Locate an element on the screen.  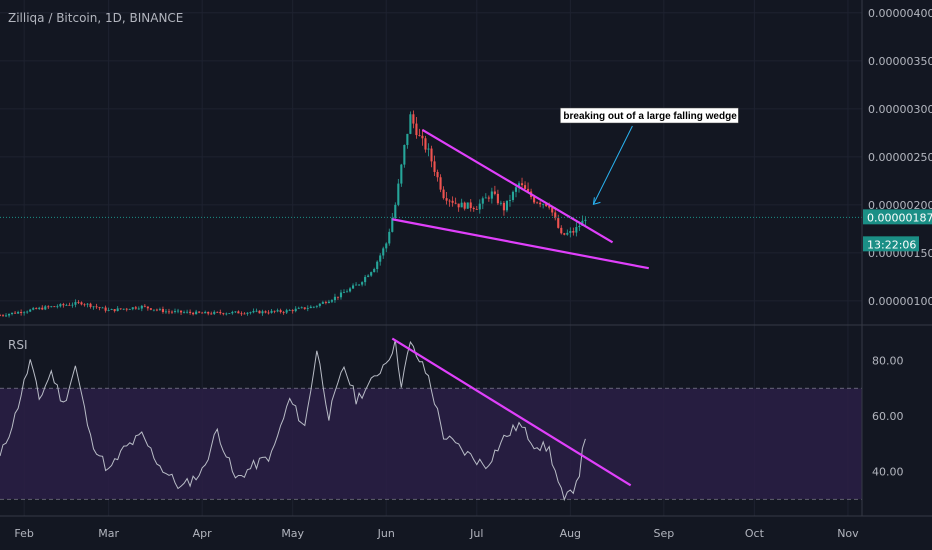
time-tick-label: Sep is located at coordinates (663, 533).